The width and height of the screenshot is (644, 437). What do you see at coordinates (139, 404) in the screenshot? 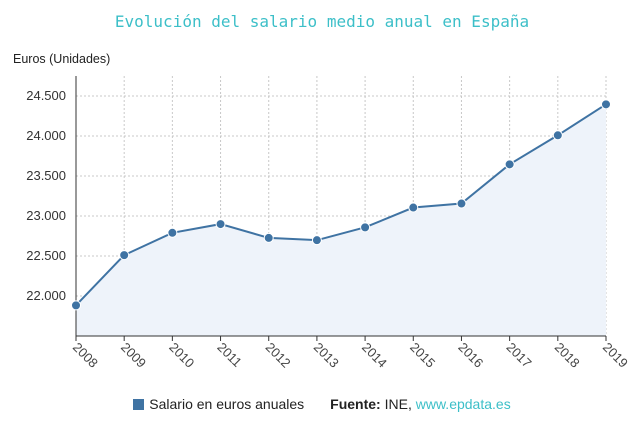
I see `legend-swatch` at bounding box center [139, 404].